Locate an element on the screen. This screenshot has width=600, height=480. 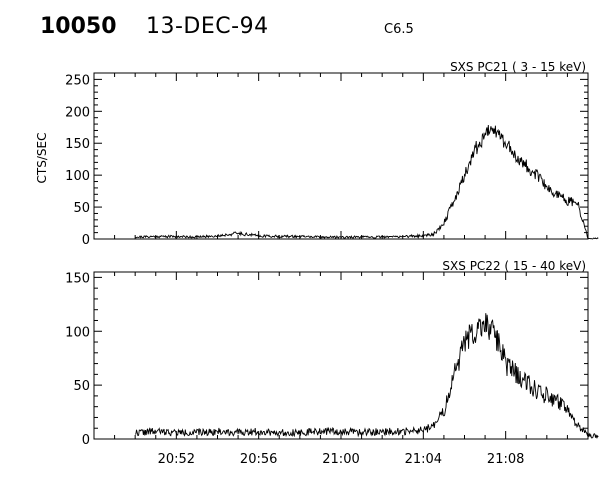
x-tick-label: 20:56 is located at coordinates (258, 459).